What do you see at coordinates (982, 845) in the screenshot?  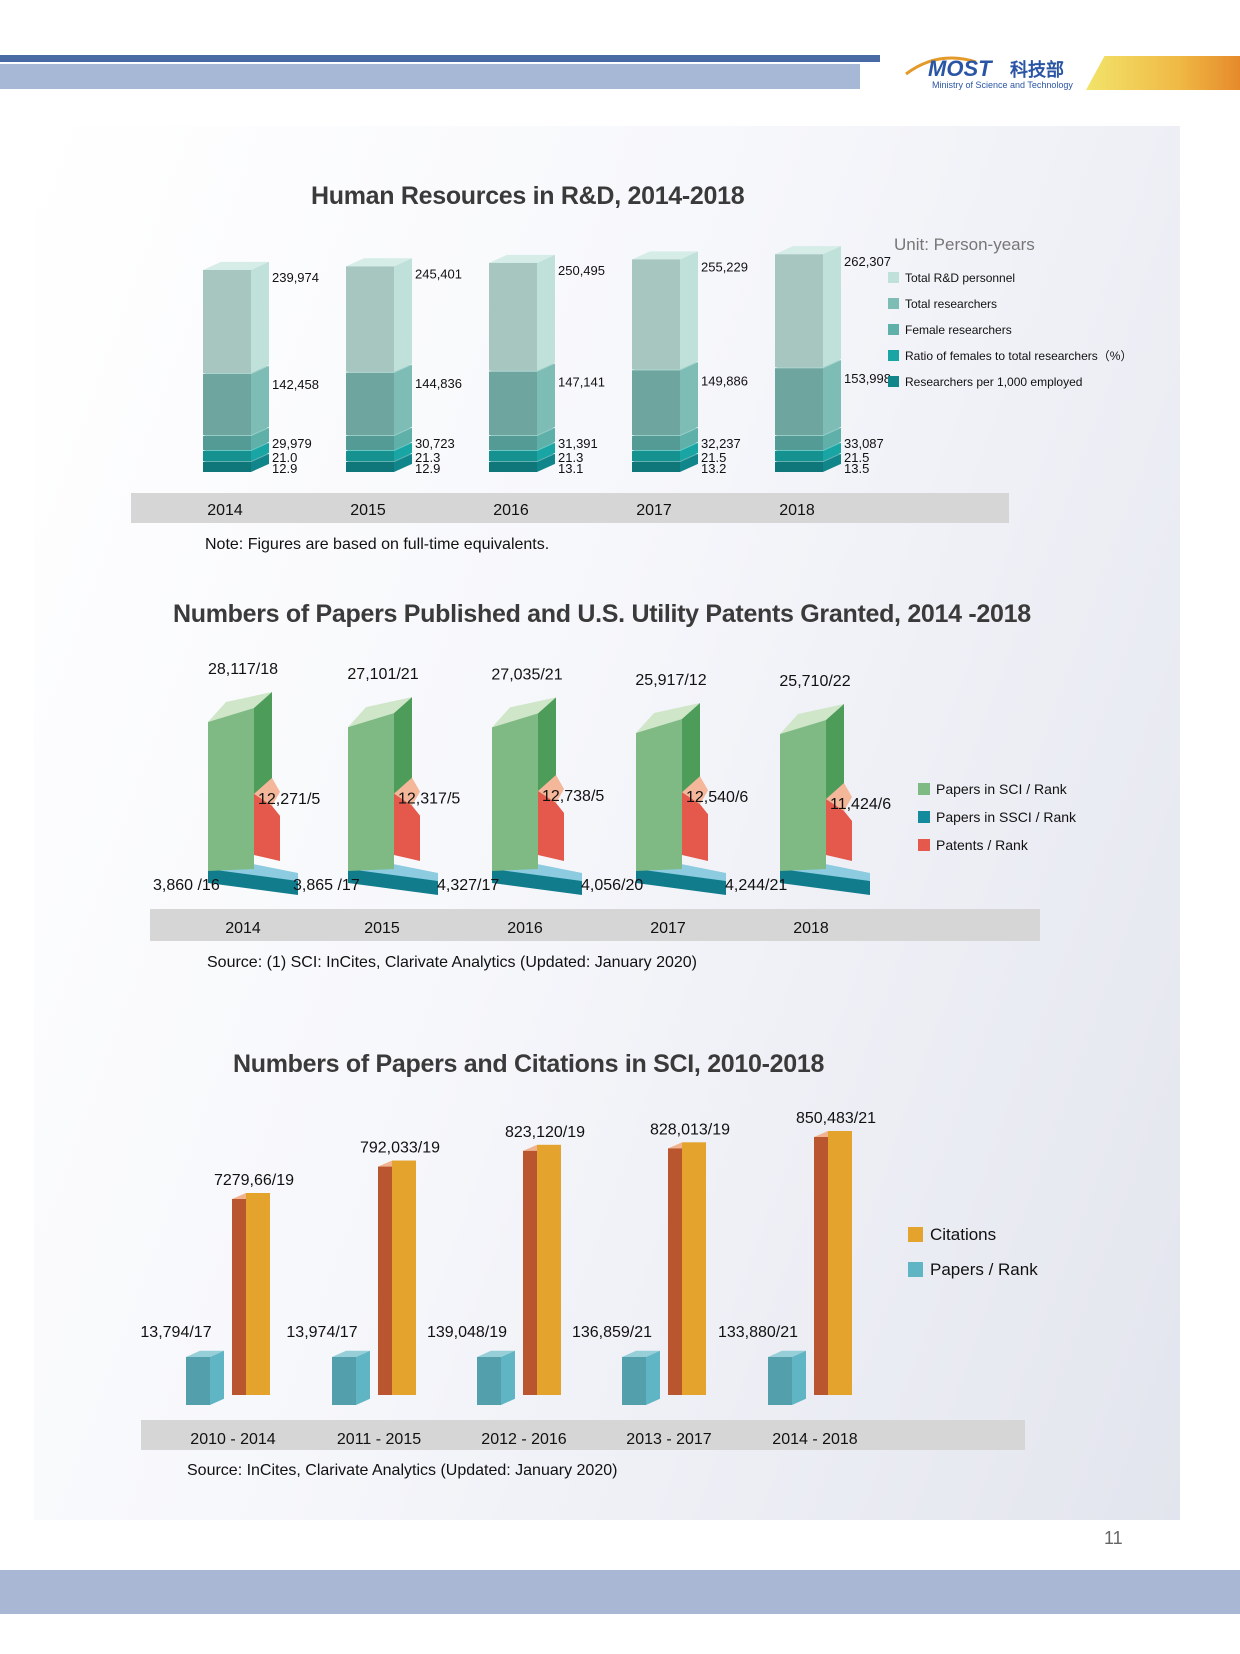 I see `pp-legend-label-2: Patents / Rank` at bounding box center [982, 845].